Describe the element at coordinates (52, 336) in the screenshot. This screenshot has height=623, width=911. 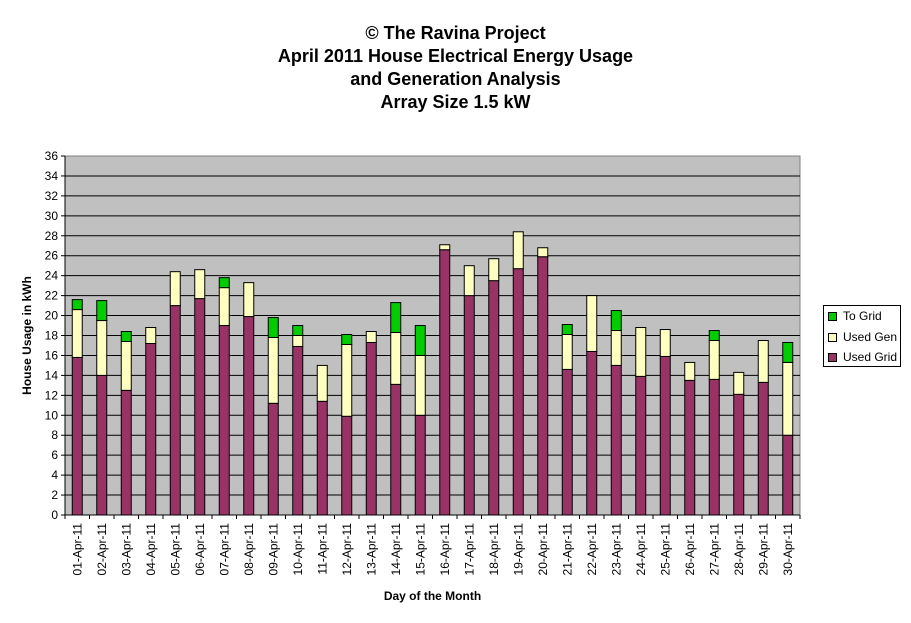
I see `y-tick-label: 18` at that location.